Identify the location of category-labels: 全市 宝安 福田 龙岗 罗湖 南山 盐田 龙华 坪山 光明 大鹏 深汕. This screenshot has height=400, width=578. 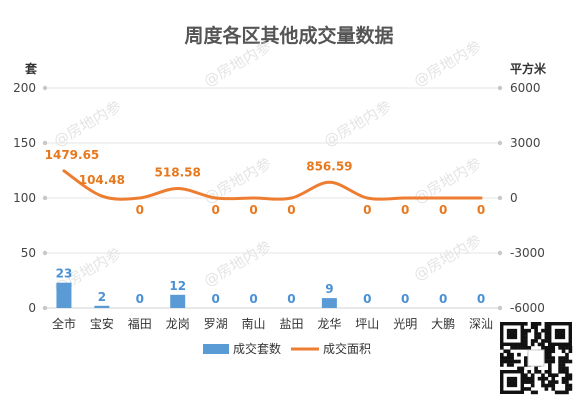
(272, 323).